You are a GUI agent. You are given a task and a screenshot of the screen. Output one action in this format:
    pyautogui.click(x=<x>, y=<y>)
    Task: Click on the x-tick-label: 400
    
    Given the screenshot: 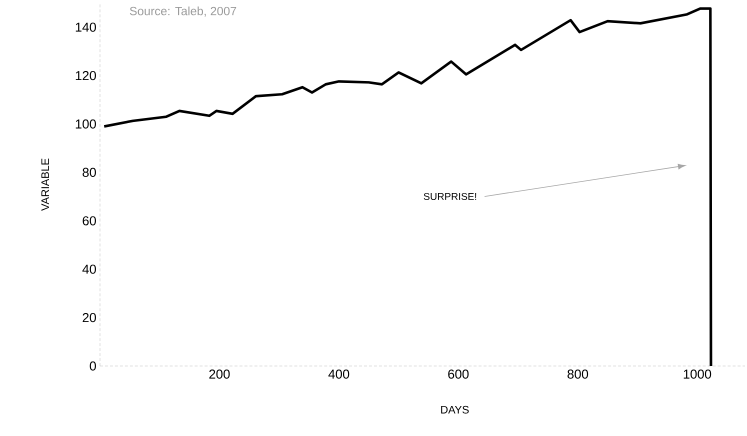 What is the action you would take?
    pyautogui.click(x=339, y=374)
    